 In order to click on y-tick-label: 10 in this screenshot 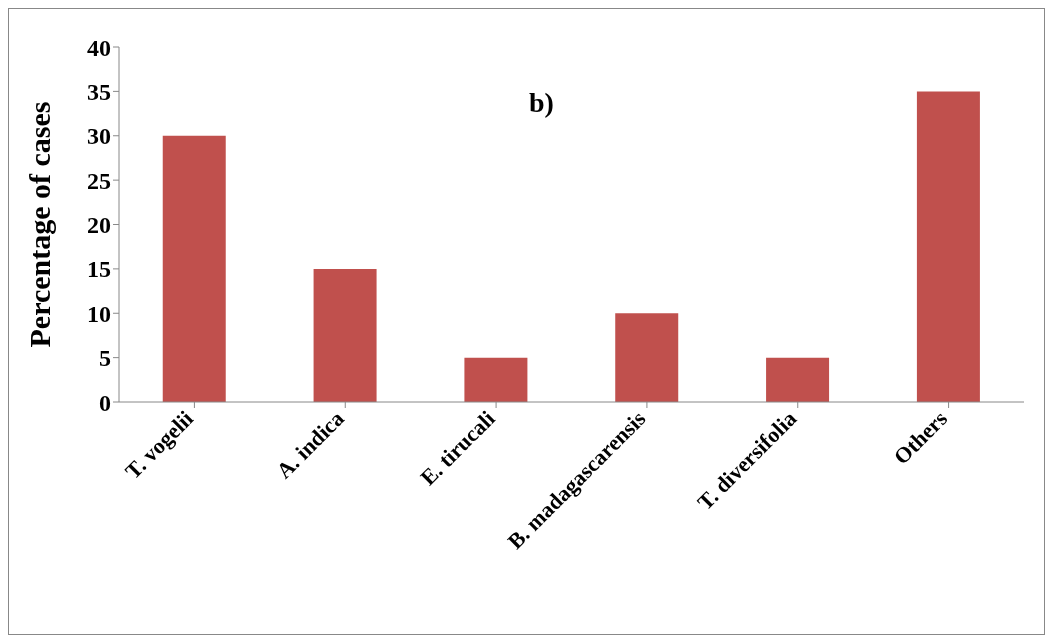, I will do `click(99, 313)`.